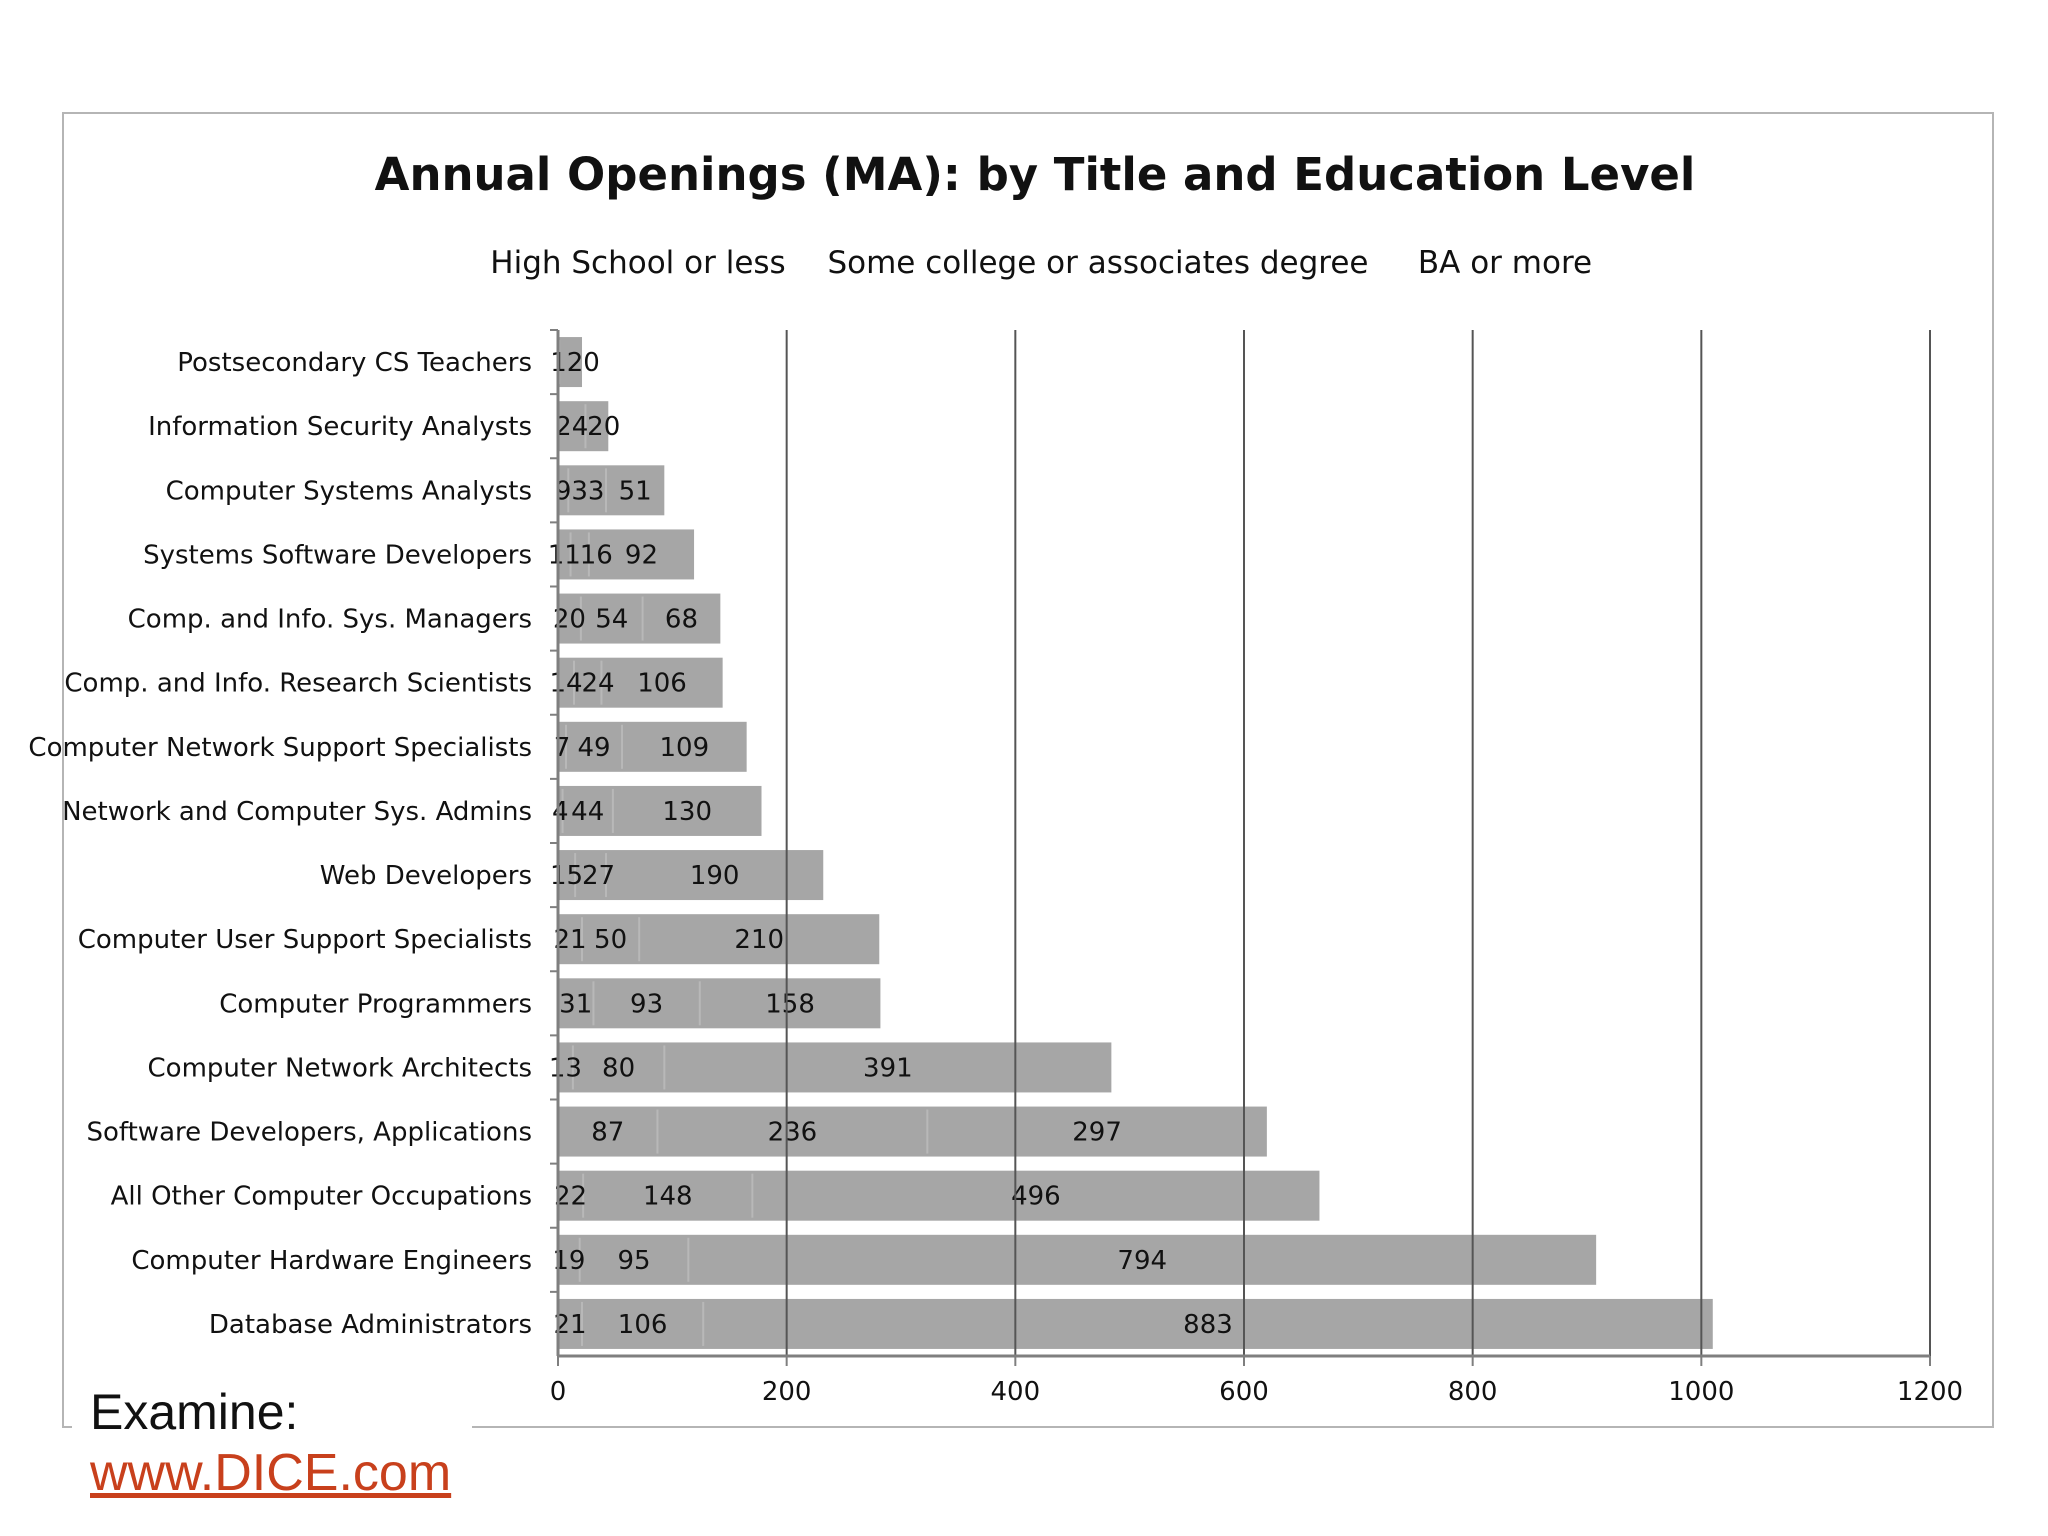 This screenshot has width=2048, height=1536. Describe the element at coordinates (587, 812) in the screenshot. I see `data-label: 44` at that location.